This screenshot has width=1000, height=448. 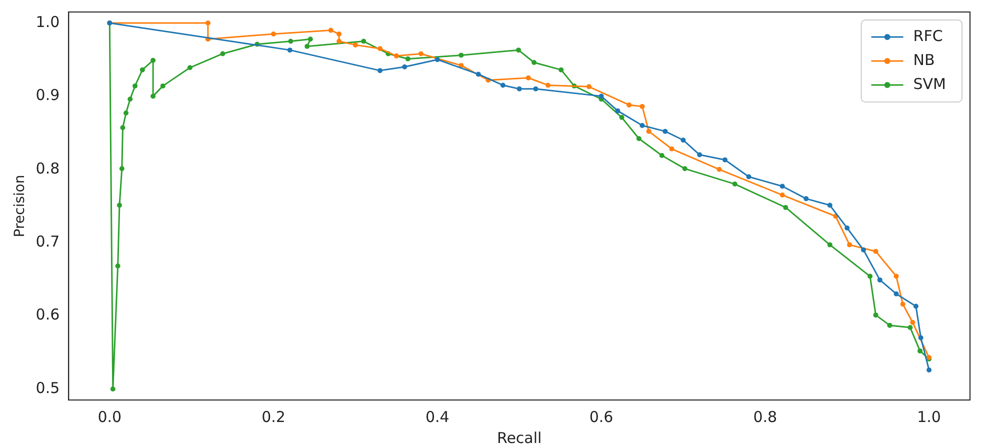 What do you see at coordinates (929, 83) in the screenshot?
I see `legend-label: SVM` at bounding box center [929, 83].